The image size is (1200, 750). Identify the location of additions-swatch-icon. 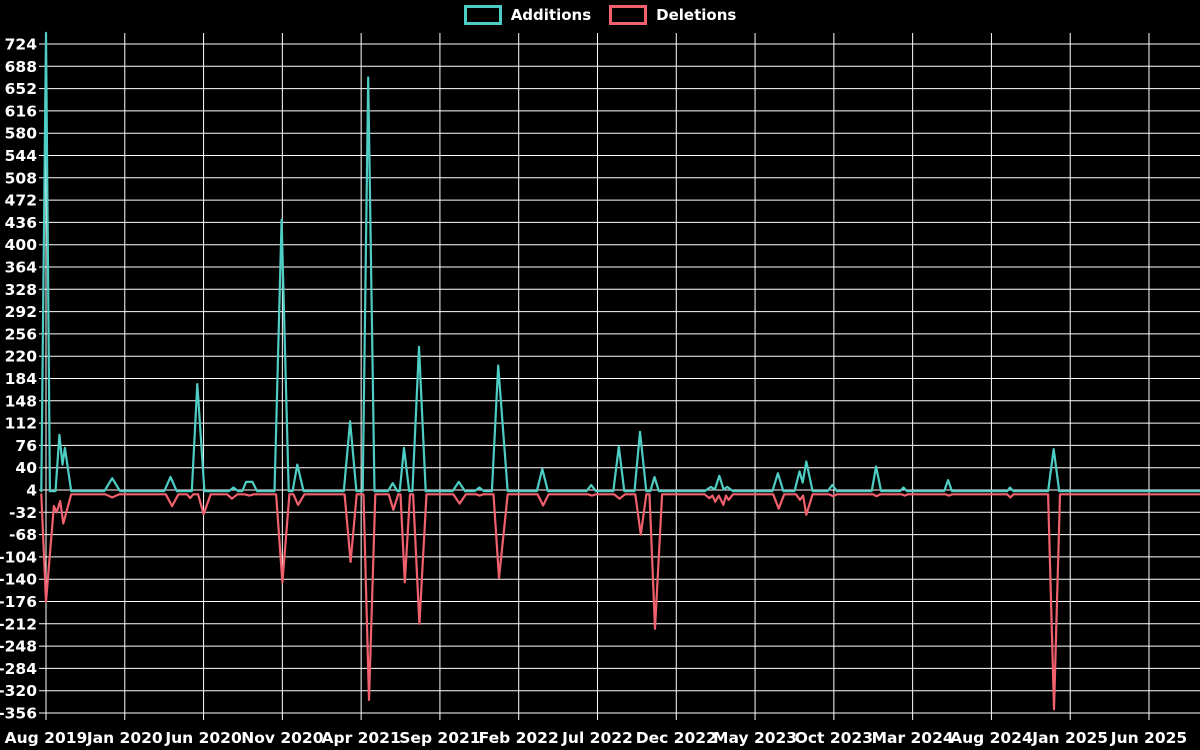
(482, 15).